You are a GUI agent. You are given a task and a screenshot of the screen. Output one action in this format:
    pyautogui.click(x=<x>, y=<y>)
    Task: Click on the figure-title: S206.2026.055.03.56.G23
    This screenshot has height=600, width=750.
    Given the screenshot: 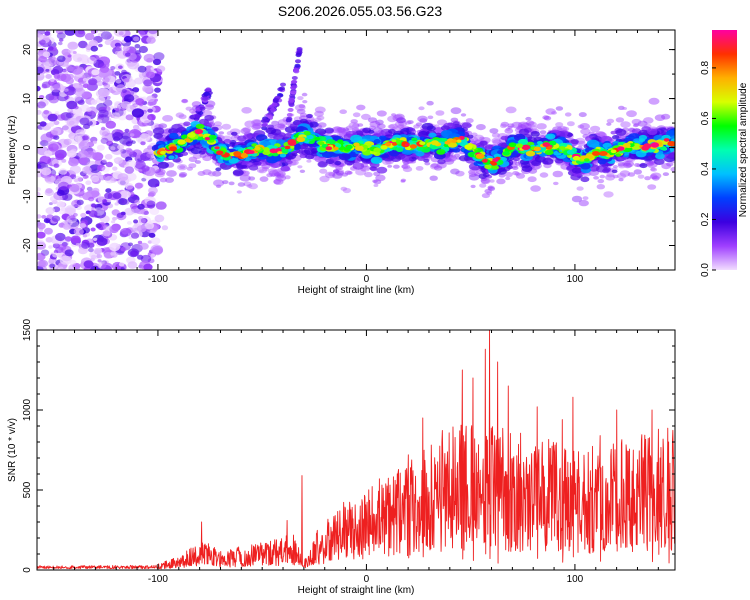 What is the action you would take?
    pyautogui.click(x=360, y=11)
    